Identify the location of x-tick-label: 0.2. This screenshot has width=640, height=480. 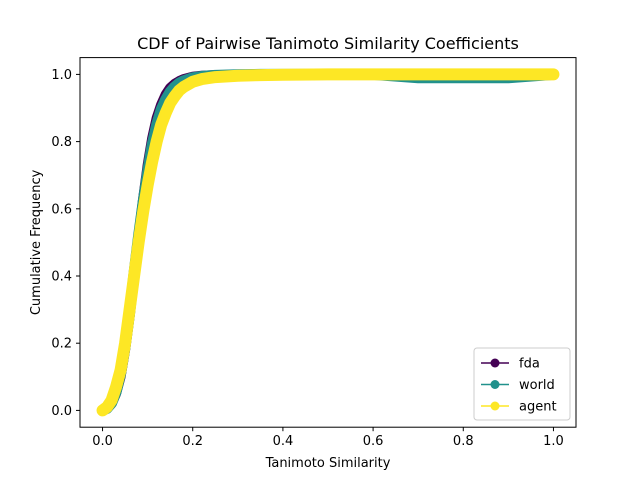
(192, 441).